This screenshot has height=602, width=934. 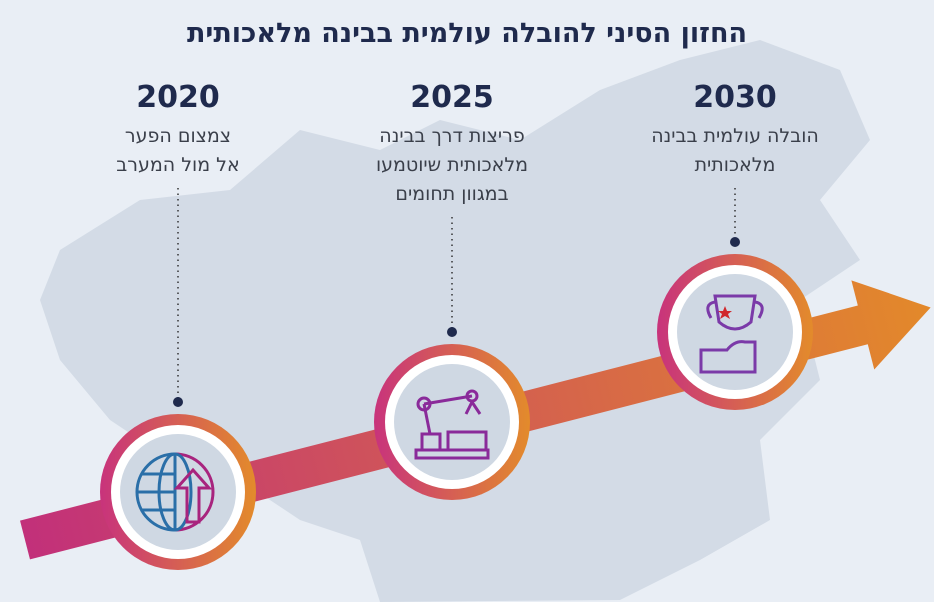 I want to click on milestone-description: אל מול המערב, so click(x=177, y=165).